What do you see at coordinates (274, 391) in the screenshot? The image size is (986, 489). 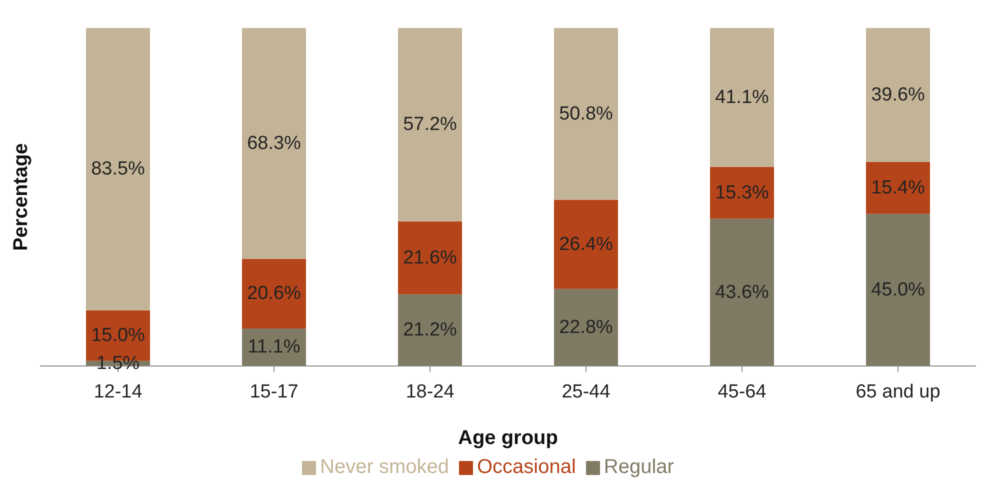 I see `x-tick-label: 15-17` at bounding box center [274, 391].